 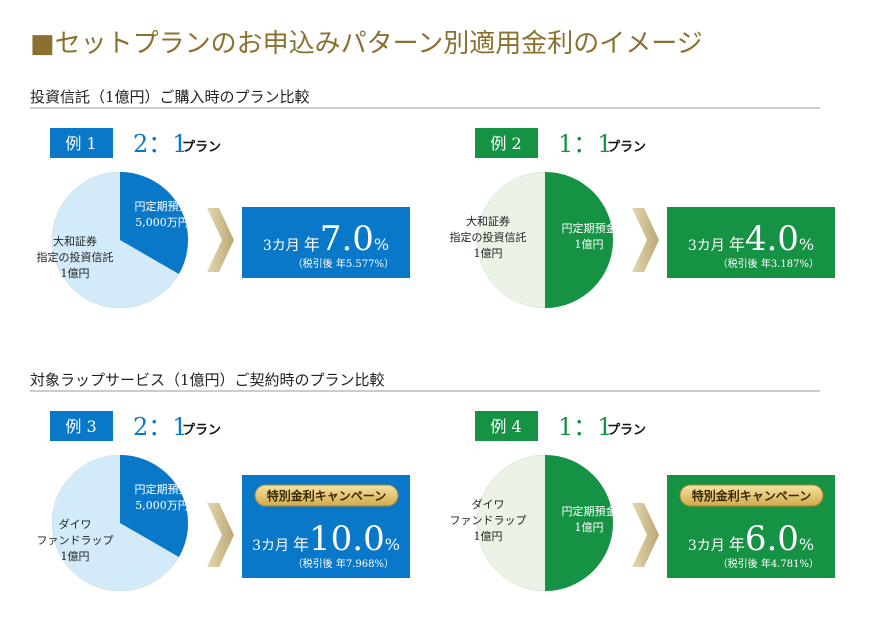 I want to click on after-tax: （税引後 年5.577%）, so click(x=343, y=263).